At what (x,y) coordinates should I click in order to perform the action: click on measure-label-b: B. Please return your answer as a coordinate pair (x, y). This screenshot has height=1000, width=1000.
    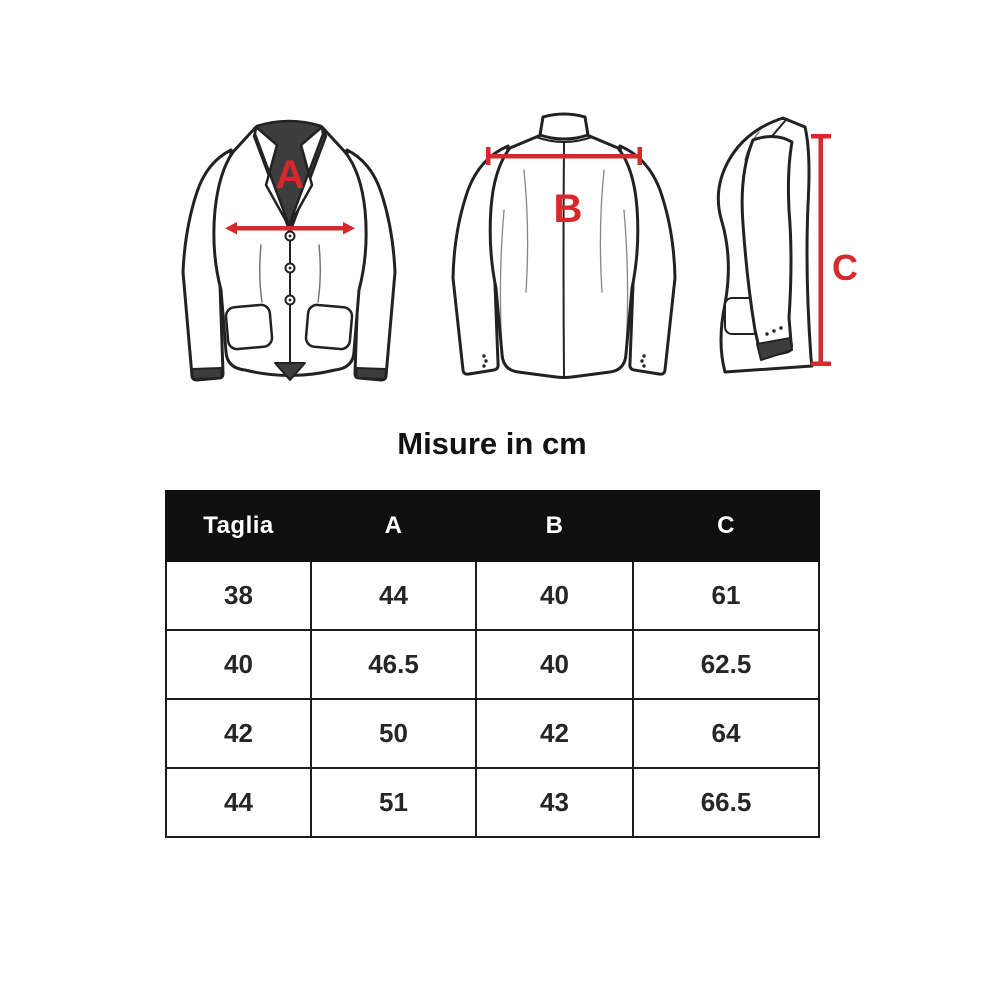
    Looking at the image, I should click on (568, 209).